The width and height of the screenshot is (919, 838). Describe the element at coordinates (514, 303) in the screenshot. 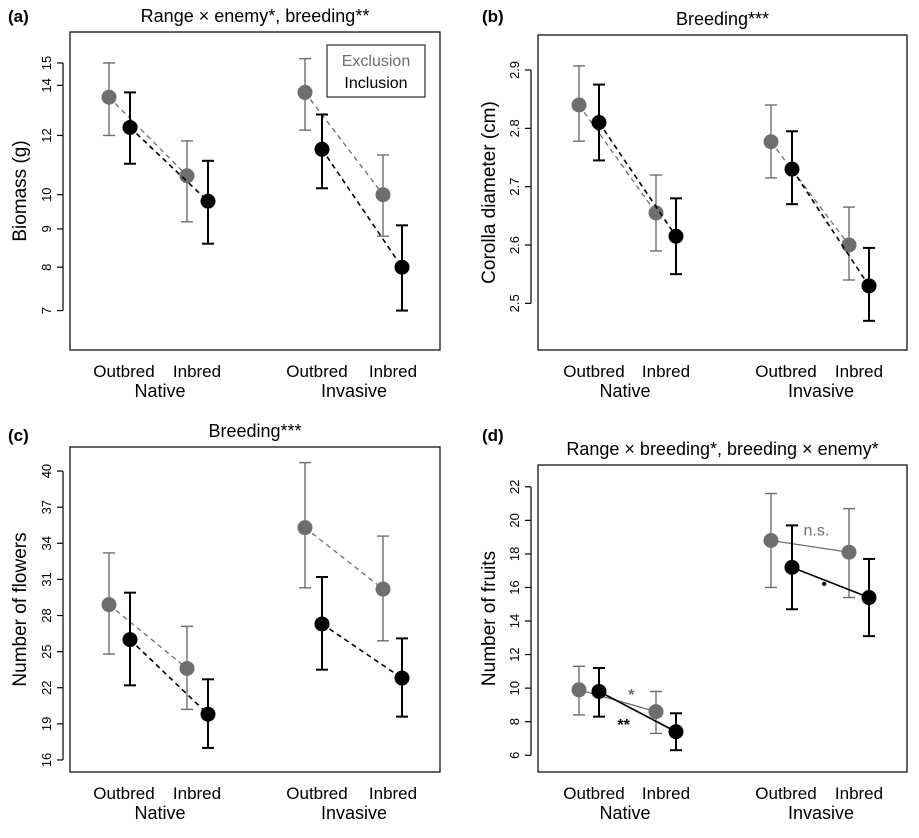

I see `y-tick-label: 2.5` at that location.